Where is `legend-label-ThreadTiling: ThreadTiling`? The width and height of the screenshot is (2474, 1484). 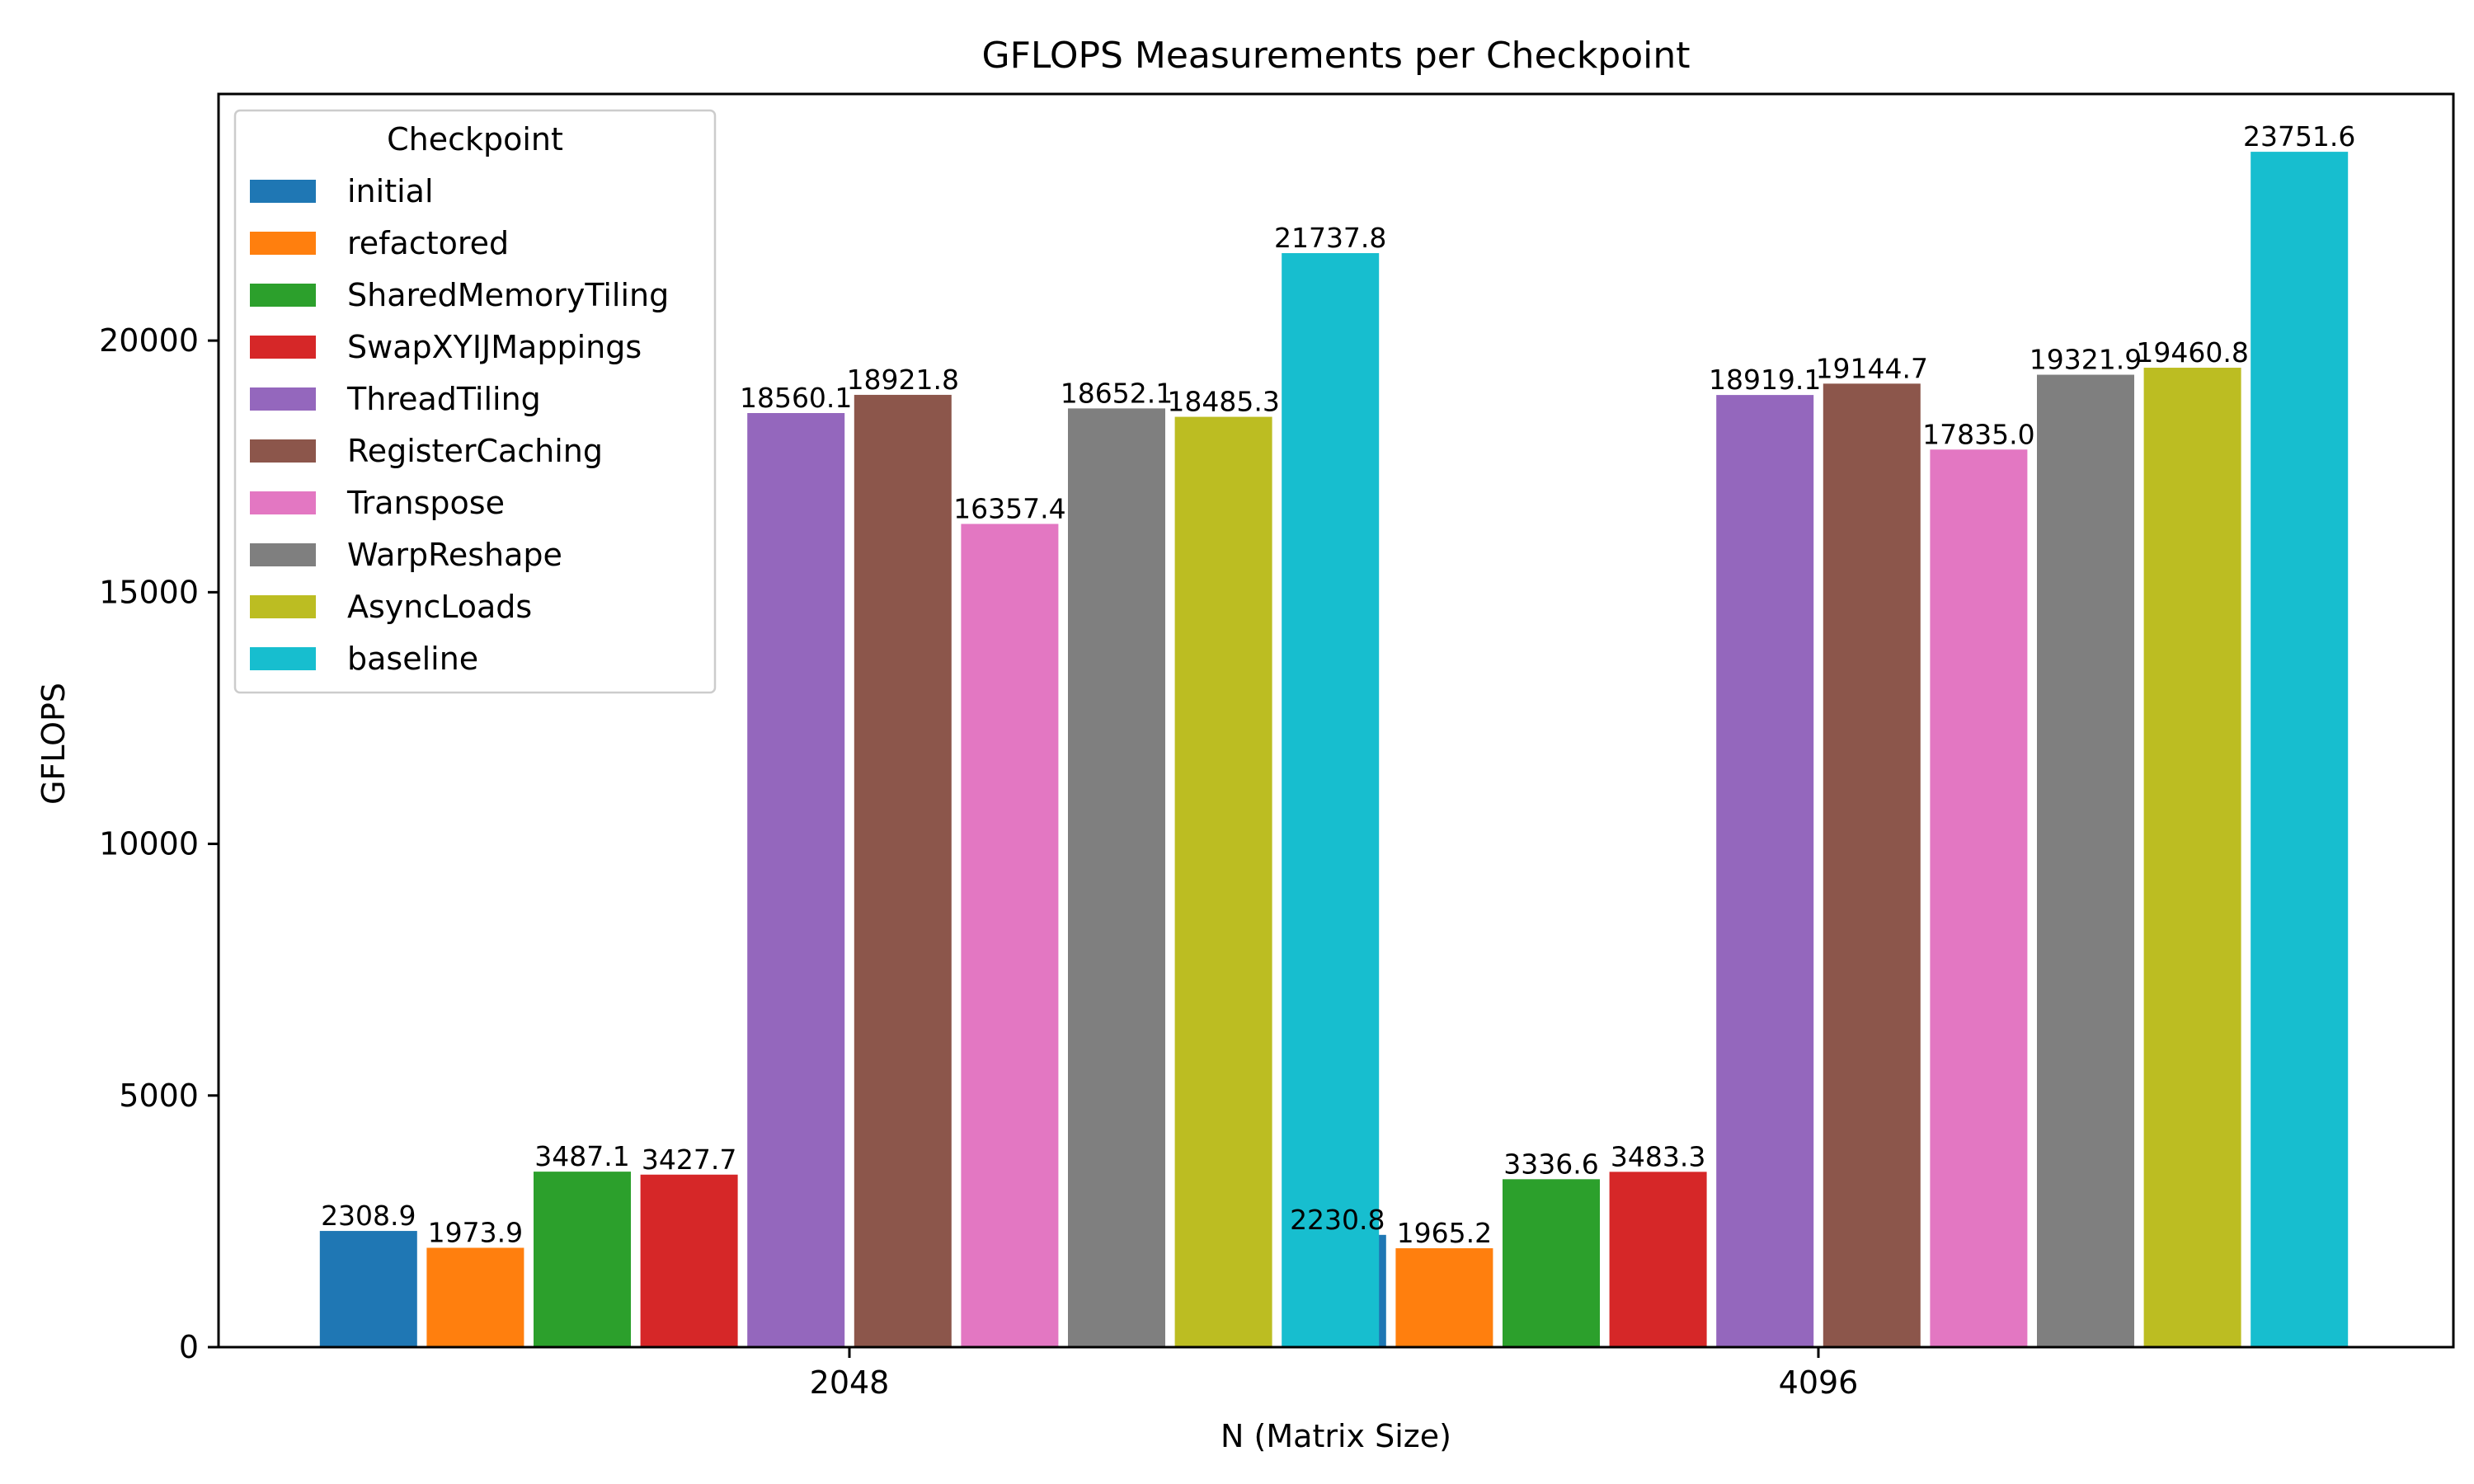
legend-label-ThreadTiling: ThreadTiling is located at coordinates (443, 399).